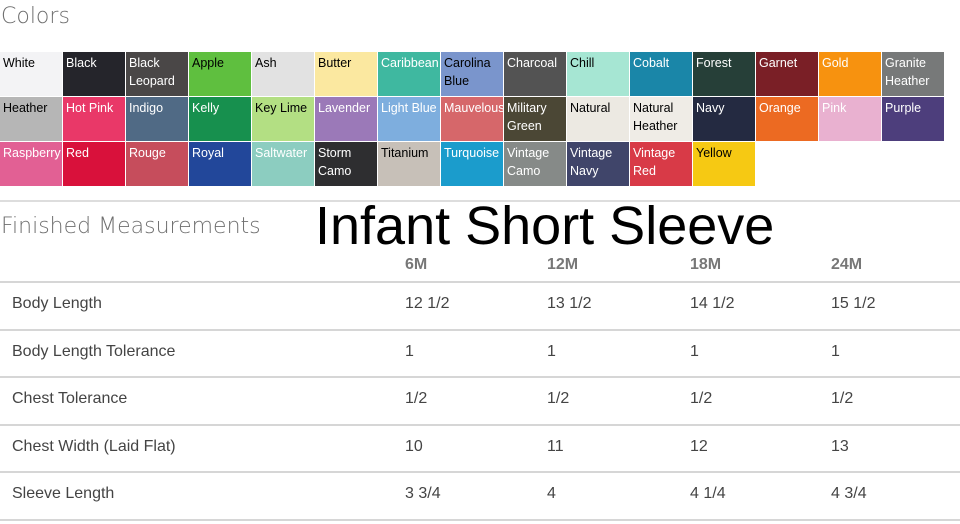 The height and width of the screenshot is (524, 960). What do you see at coordinates (661, 74) in the screenshot?
I see `color-swatch: Cobalt` at bounding box center [661, 74].